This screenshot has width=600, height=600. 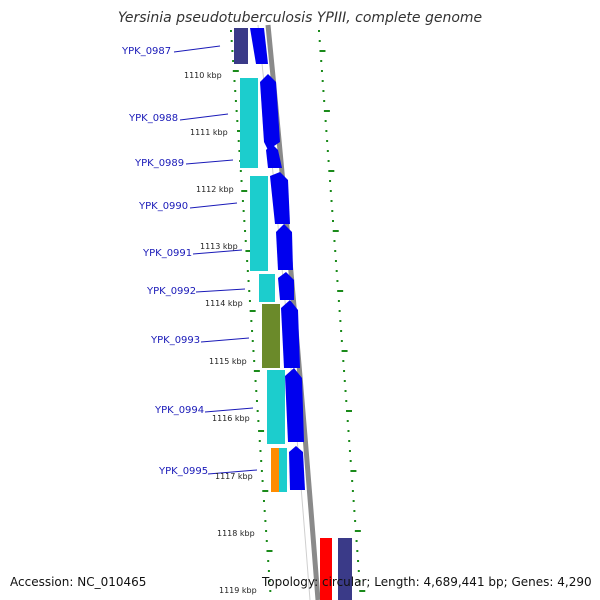 What do you see at coordinates (236, 533) in the screenshot?
I see `tick-label: 1118 kbp` at bounding box center [236, 533].